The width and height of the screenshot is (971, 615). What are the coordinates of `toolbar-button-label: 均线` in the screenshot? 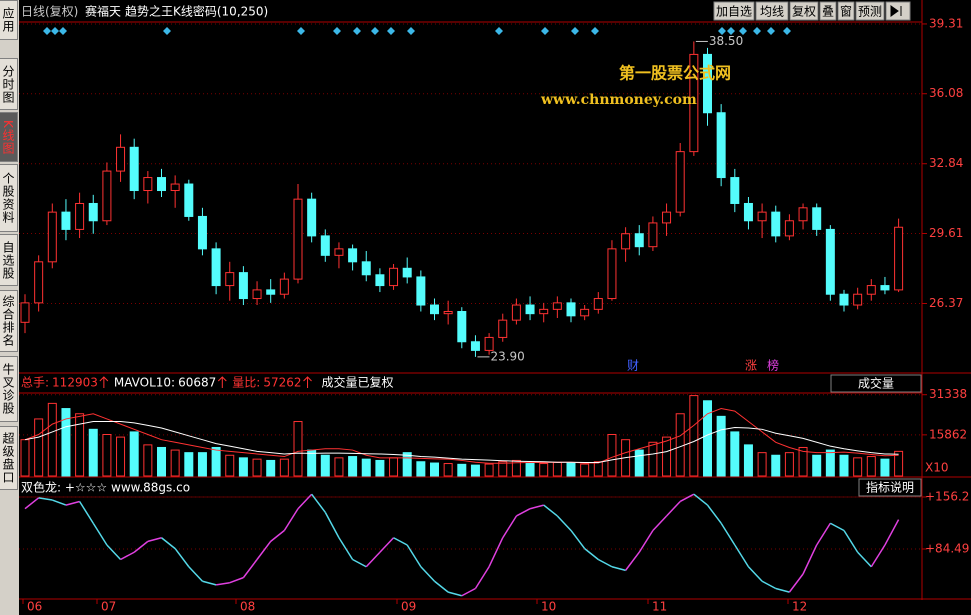 It's located at (772, 12).